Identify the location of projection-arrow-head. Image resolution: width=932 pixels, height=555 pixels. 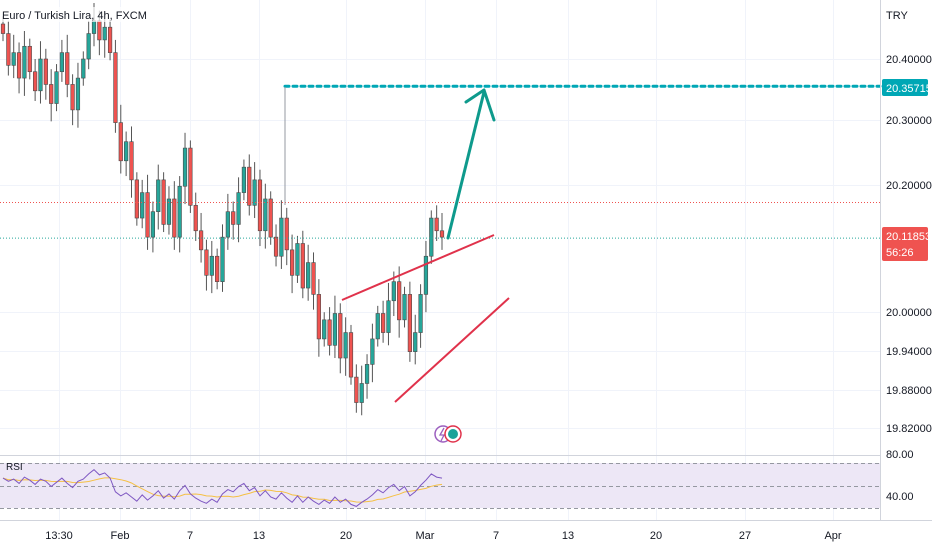
(480, 105).